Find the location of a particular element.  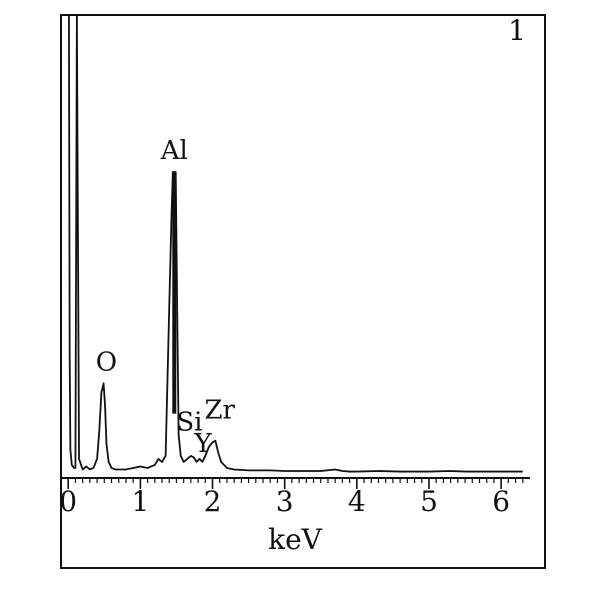

x-tick-label: 6 is located at coordinates (501, 501).